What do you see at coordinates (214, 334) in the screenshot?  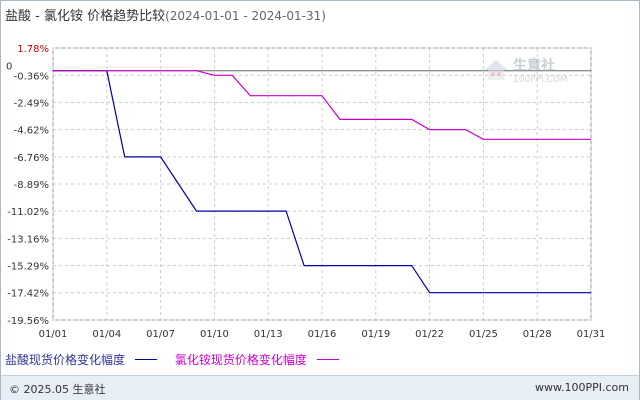 I see `x-tick-label: 01/10` at bounding box center [214, 334].